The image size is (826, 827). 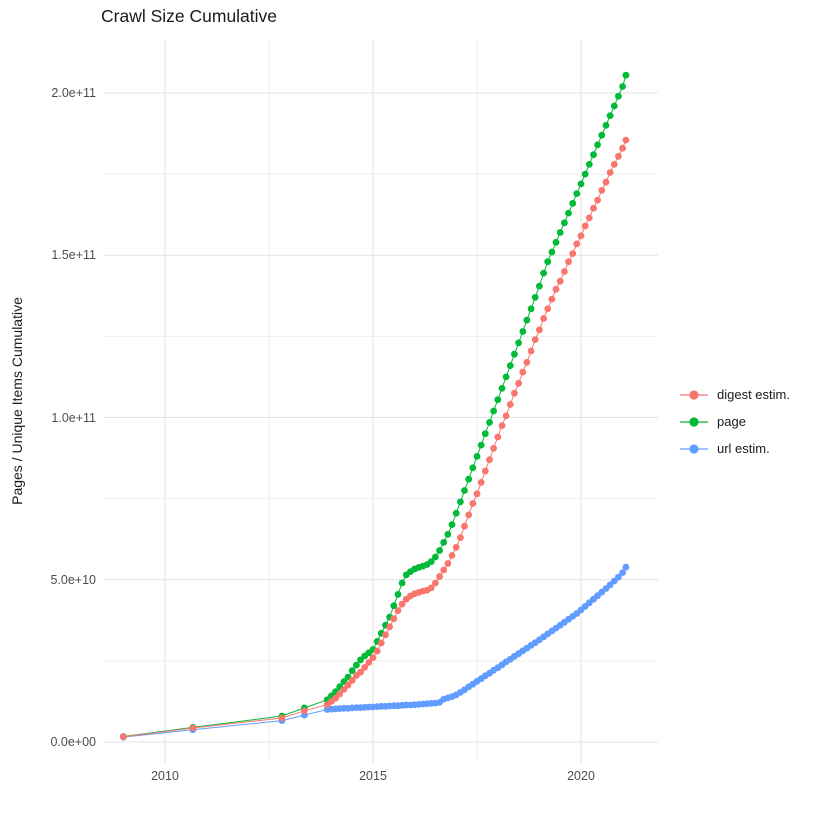 I want to click on y-tick-label: 2.0e+11, so click(x=73, y=93).